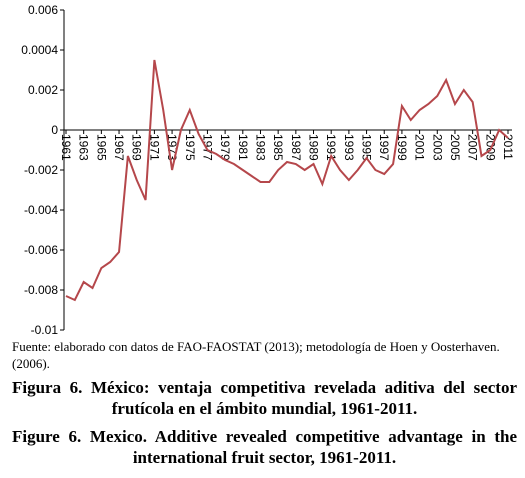 The width and height of the screenshot is (525, 478). I want to click on x-tick-label: 1965, so click(101, 147).